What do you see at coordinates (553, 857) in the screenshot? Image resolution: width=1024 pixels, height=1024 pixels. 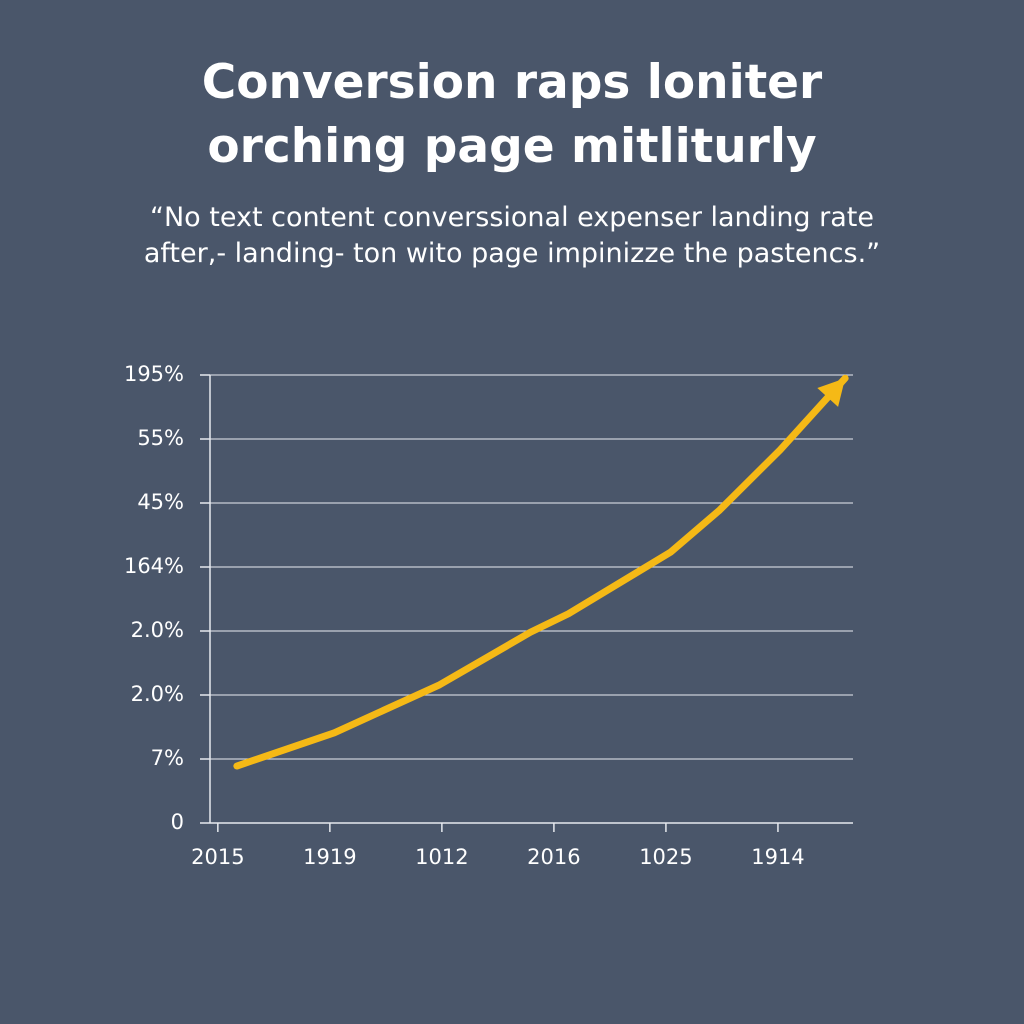 I see `x-tick-label: 2016` at bounding box center [553, 857].